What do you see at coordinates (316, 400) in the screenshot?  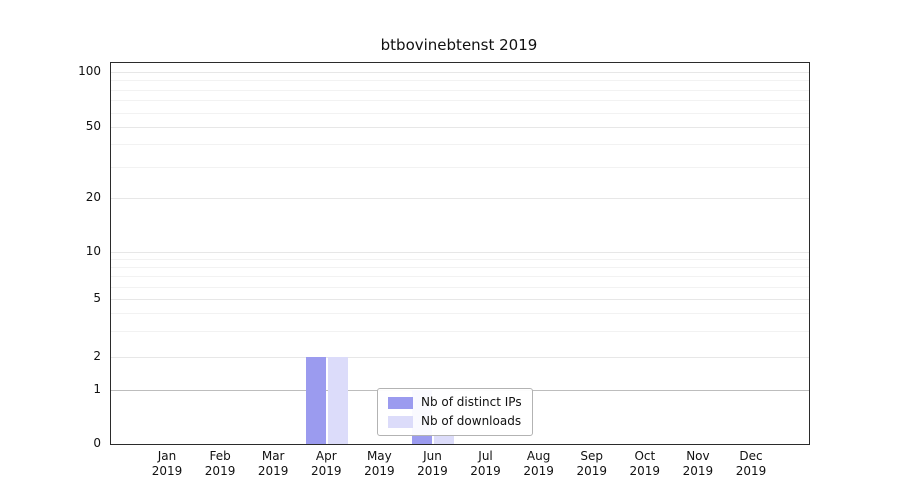 I see `bar-distinct-ips` at bounding box center [316, 400].